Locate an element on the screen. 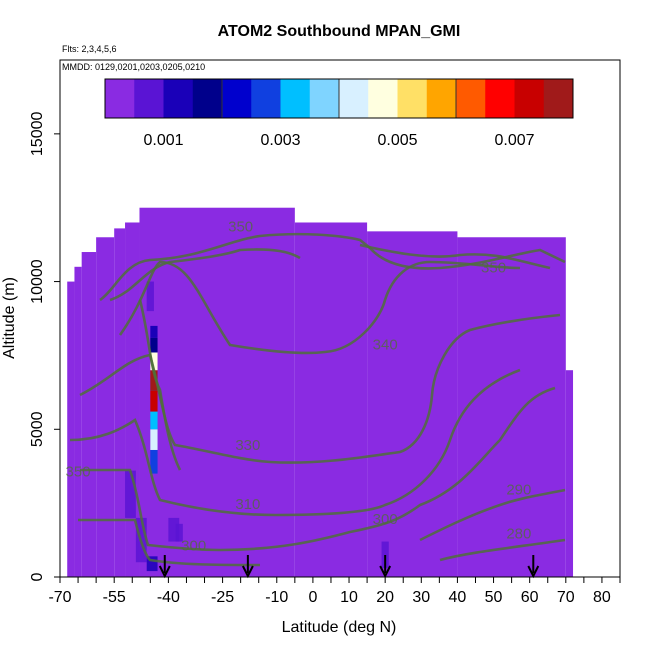  x-tick-label: 40 is located at coordinates (458, 597).